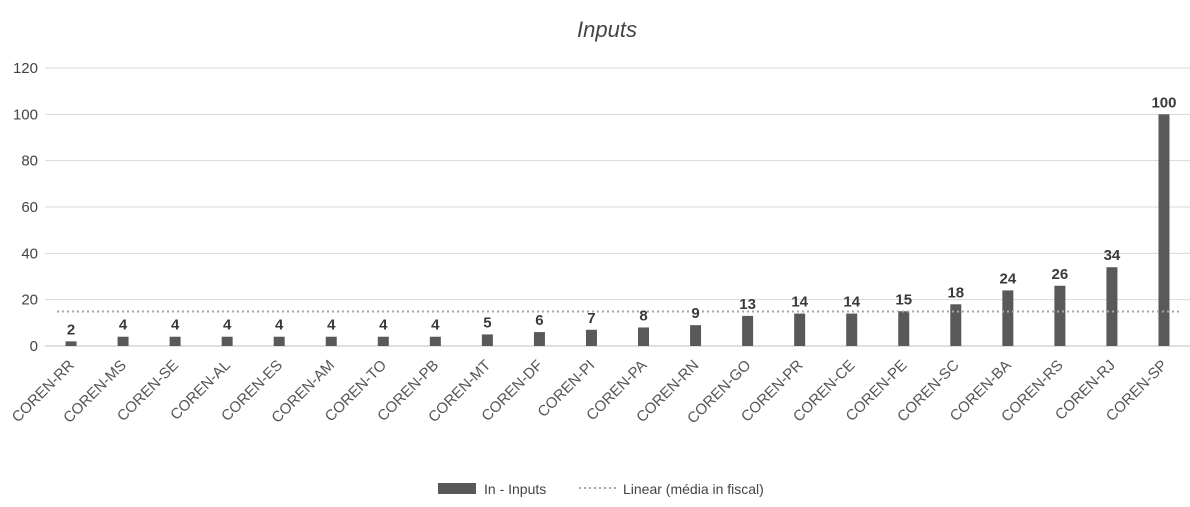 The width and height of the screenshot is (1190, 507). What do you see at coordinates (903, 299) in the screenshot?
I see `data-label: 15` at bounding box center [903, 299].